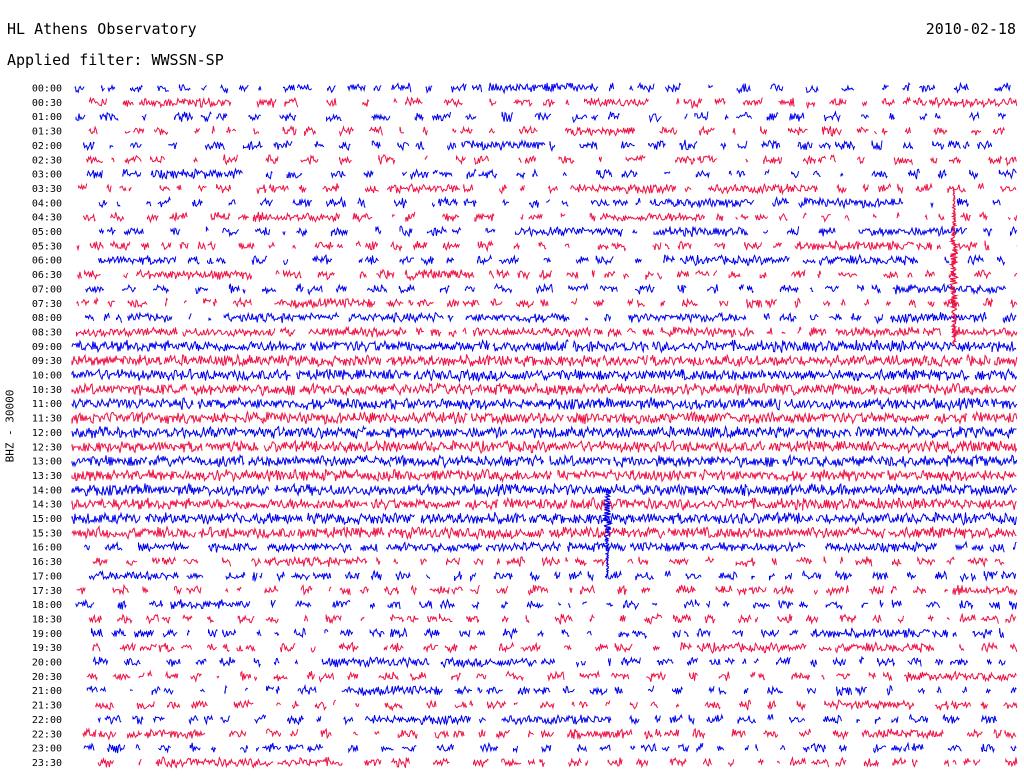 The width and height of the screenshot is (1024, 780). What do you see at coordinates (47, 562) in the screenshot?
I see `row-time-label: 16:30` at bounding box center [47, 562].